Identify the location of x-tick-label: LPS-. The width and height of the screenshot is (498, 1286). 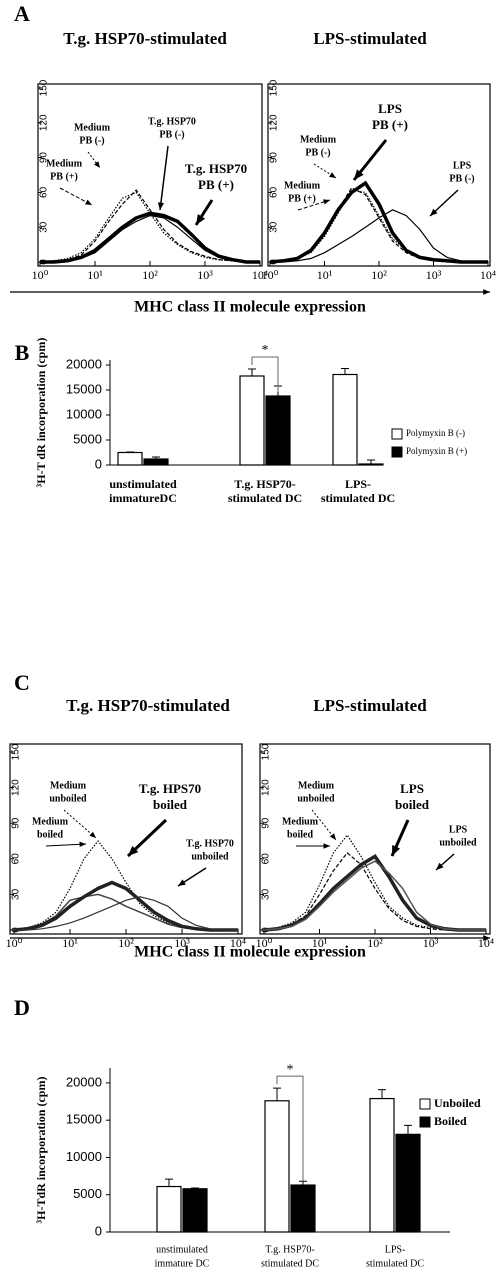
(395, 1249).